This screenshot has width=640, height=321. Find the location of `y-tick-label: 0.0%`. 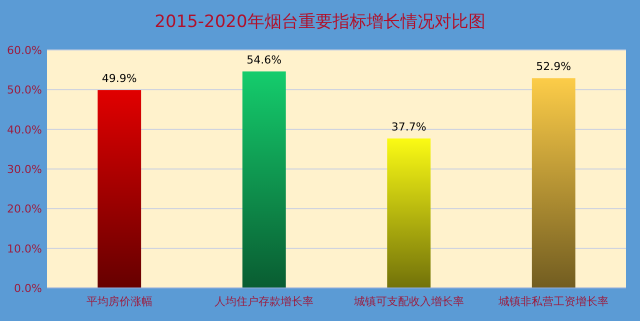

y-tick-label: 0.0% is located at coordinates (28, 288).